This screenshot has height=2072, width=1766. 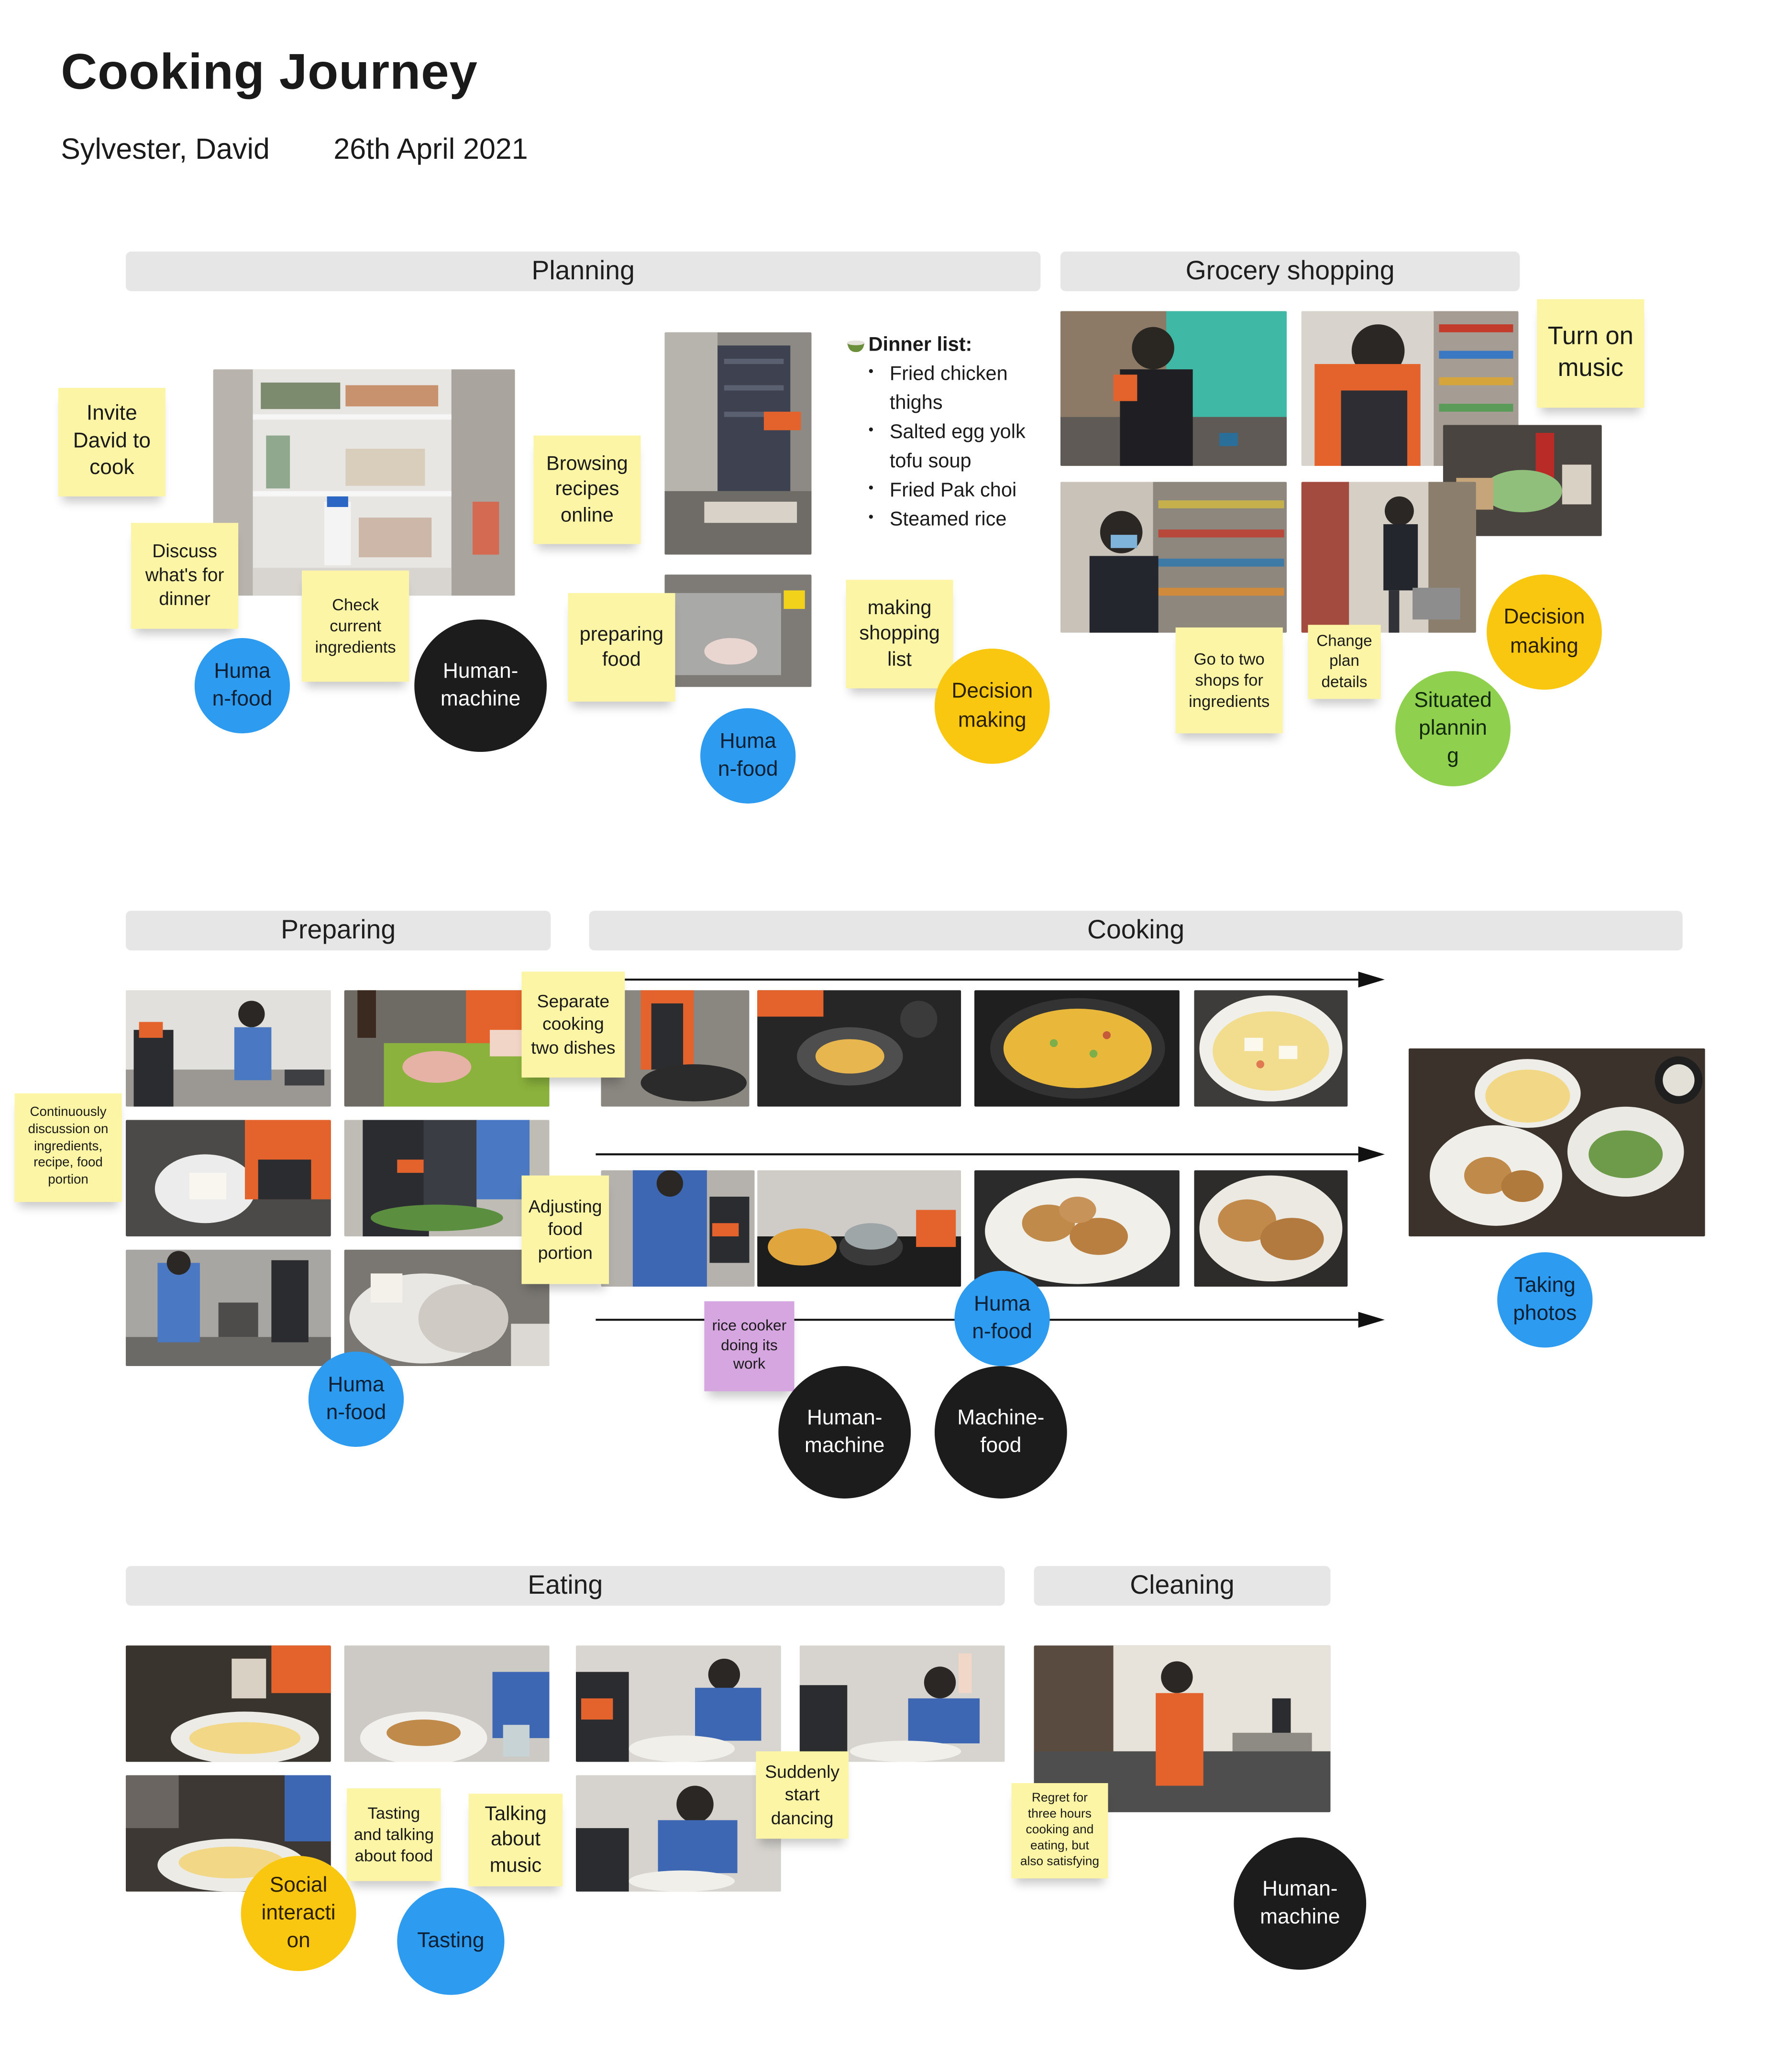 What do you see at coordinates (899, 634) in the screenshot?
I see `sticky-shopping-list: making shopping list` at bounding box center [899, 634].